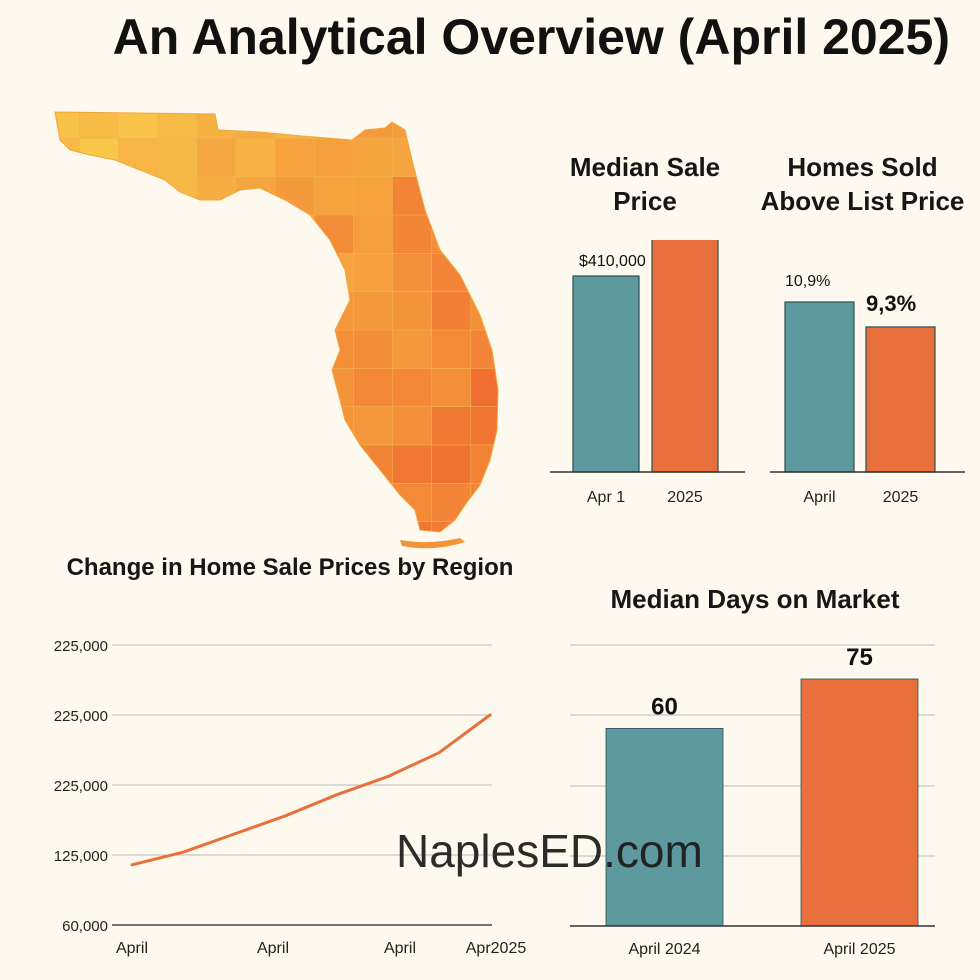 Image resolution: width=980 pixels, height=980 pixels. I want to click on watermark: NaplesED.com, so click(549, 851).